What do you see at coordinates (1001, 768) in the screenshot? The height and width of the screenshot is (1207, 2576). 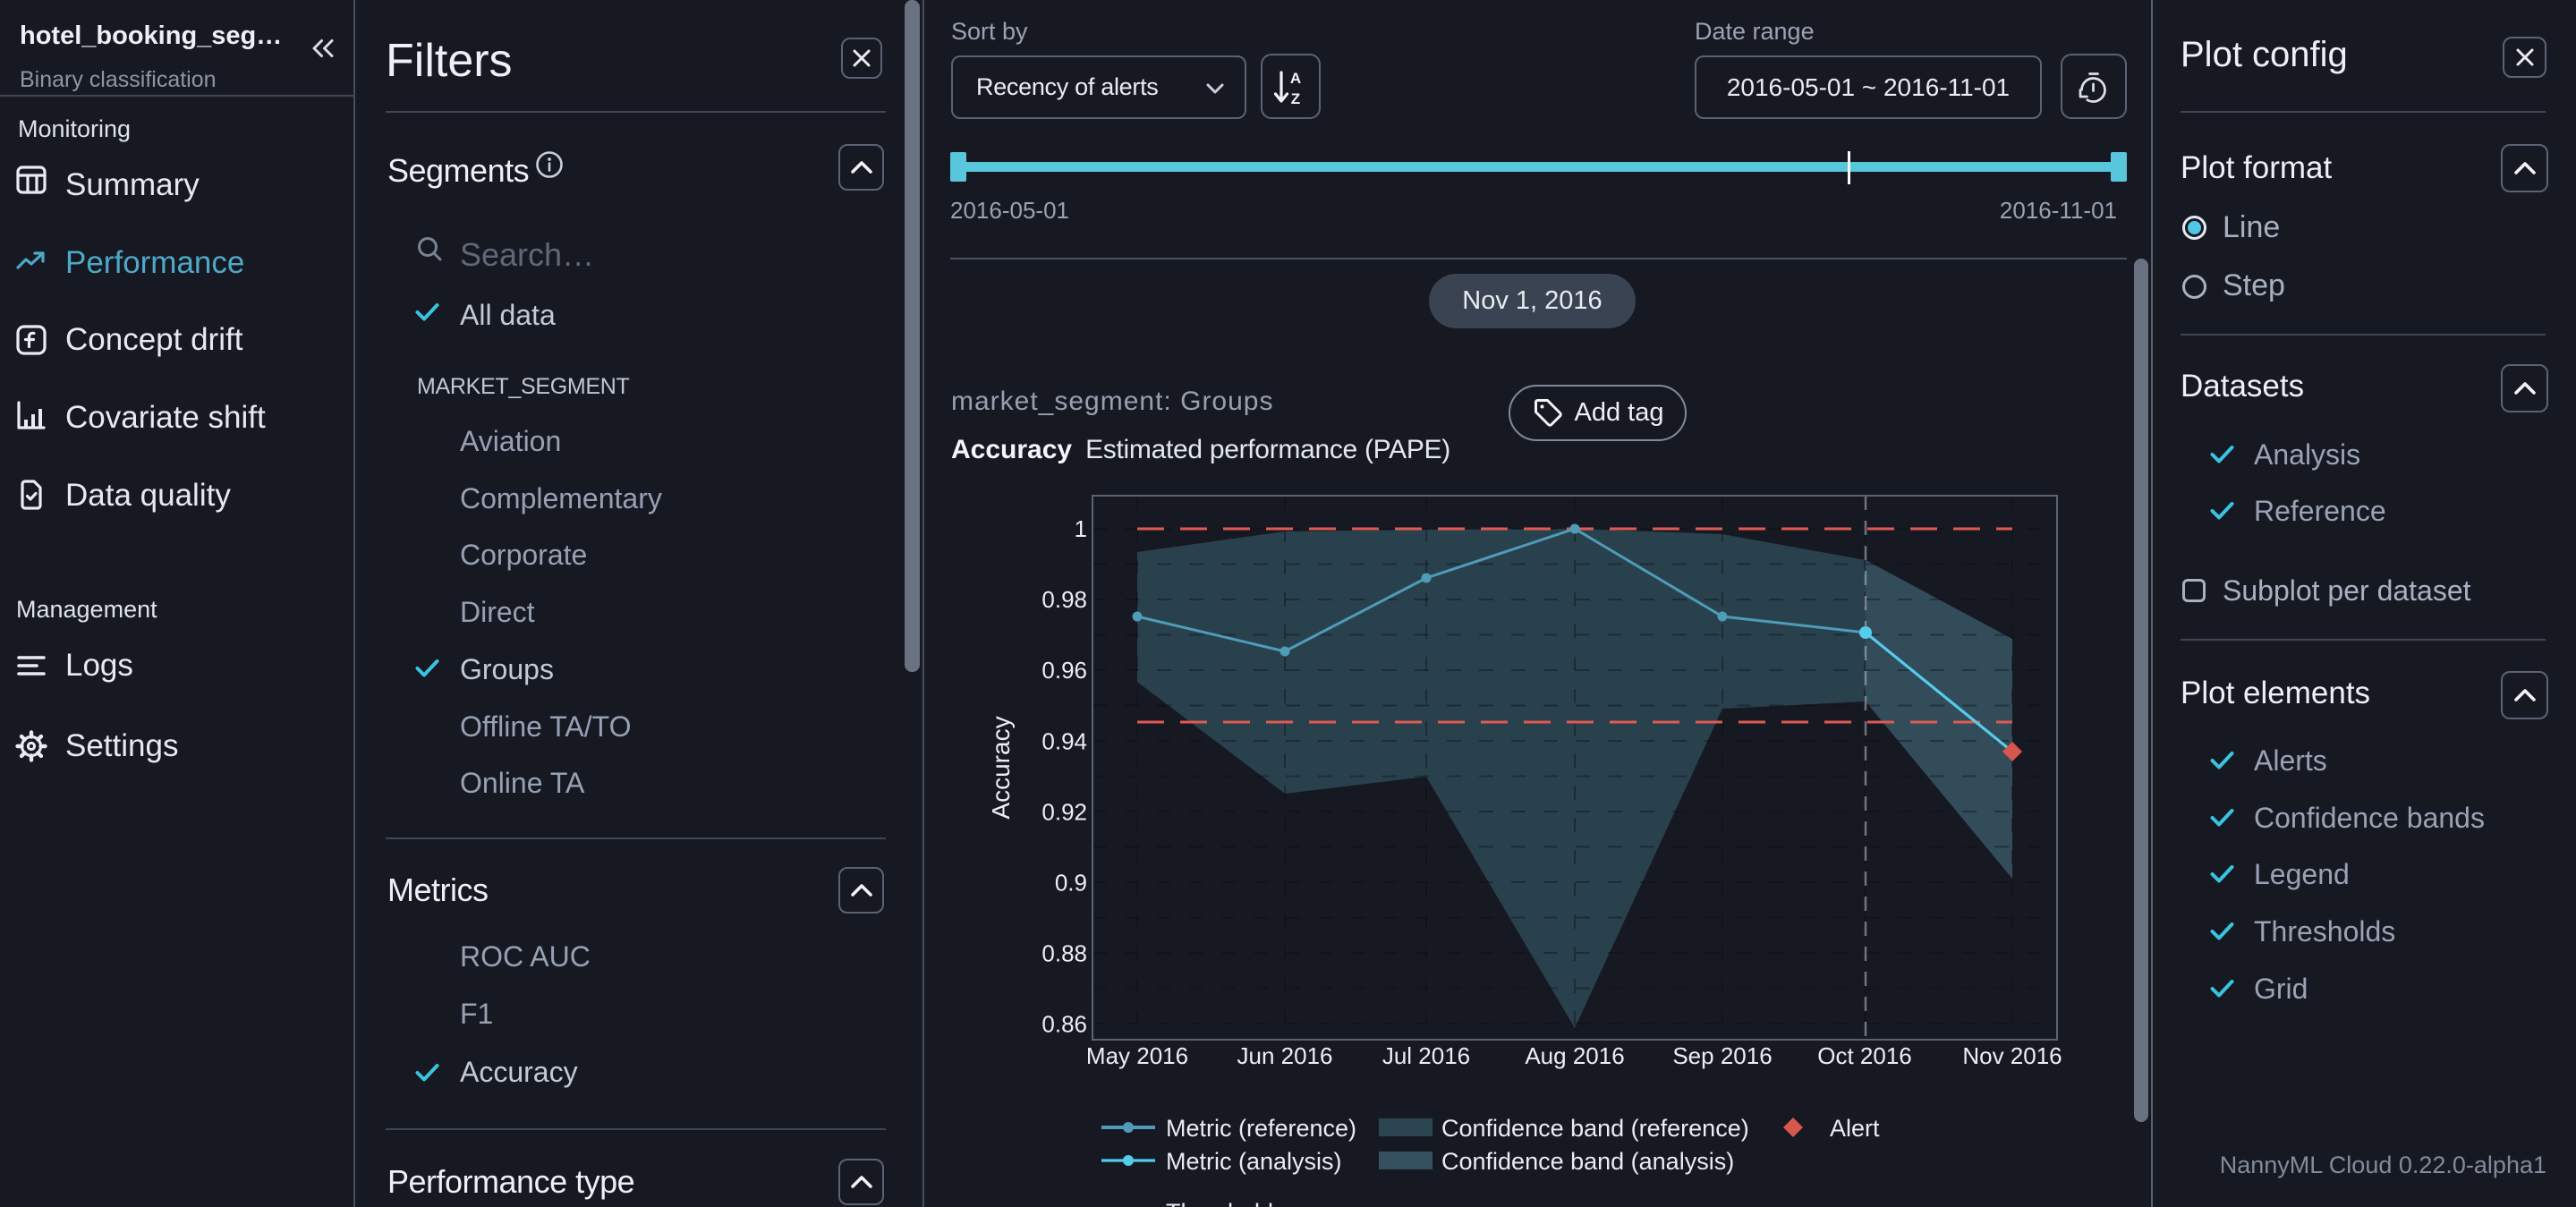 I see `svg-text: Accuracy` at bounding box center [1001, 768].